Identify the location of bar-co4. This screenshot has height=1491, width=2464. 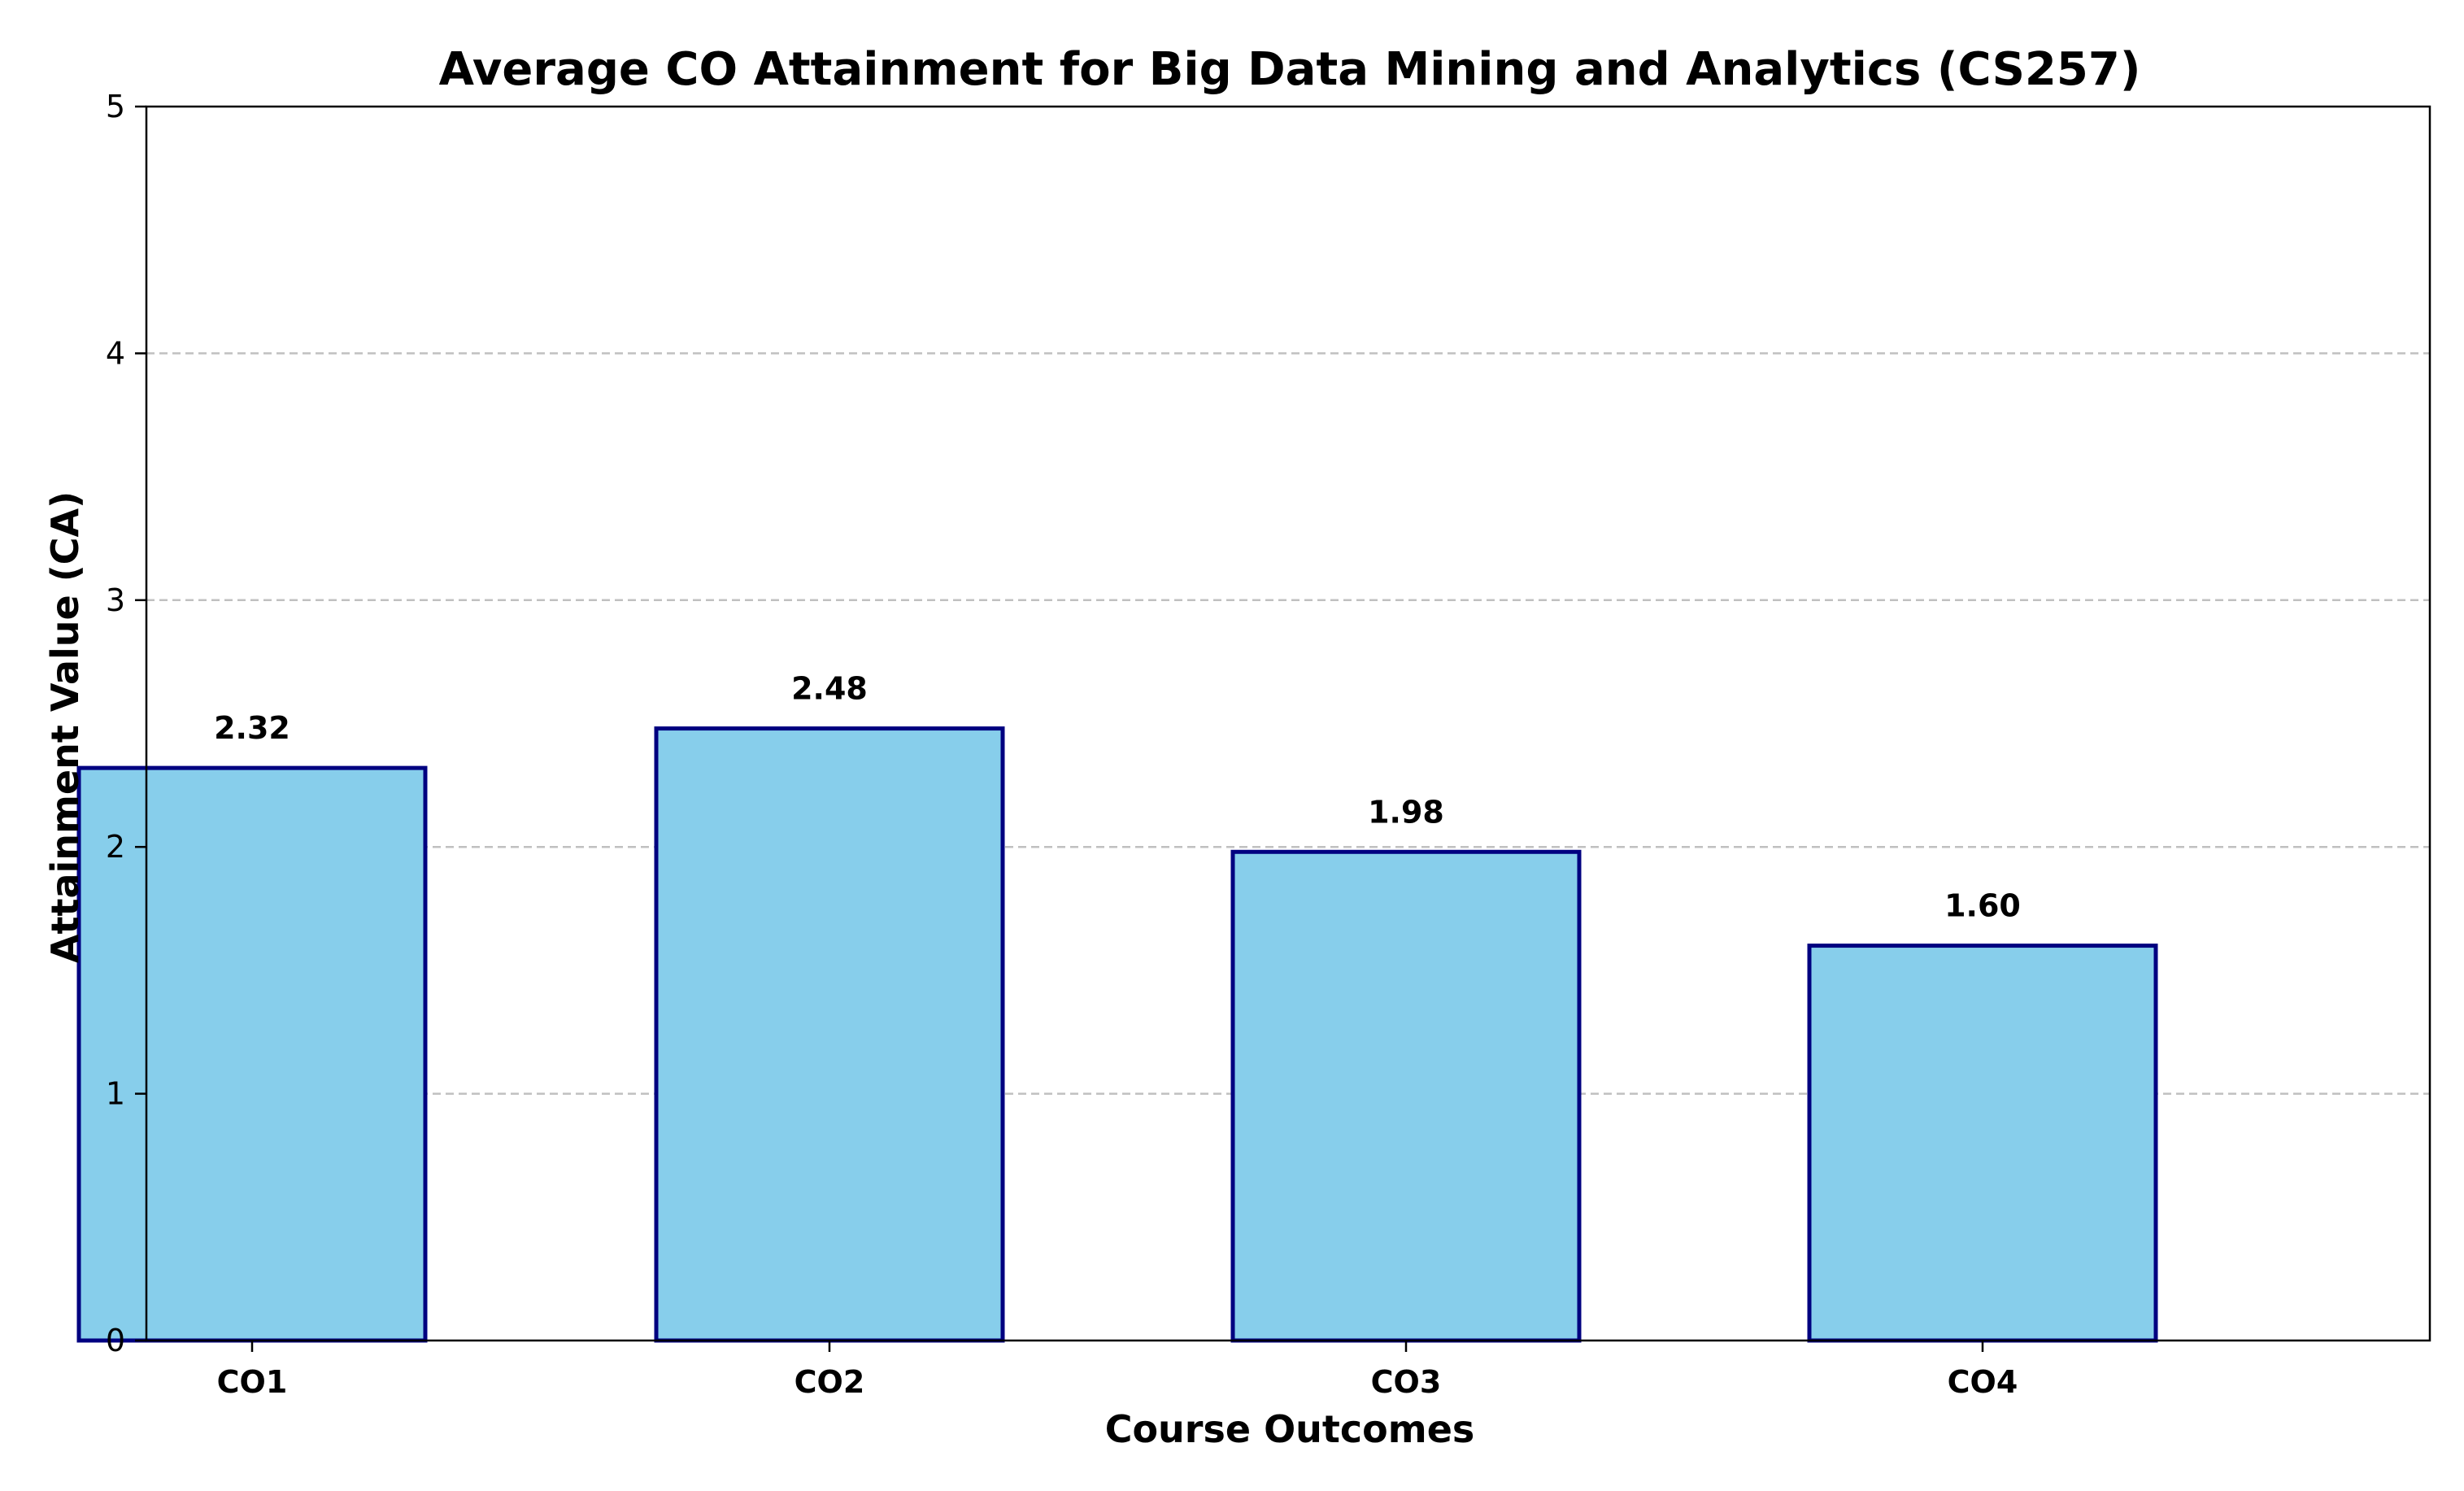
(1982, 1143).